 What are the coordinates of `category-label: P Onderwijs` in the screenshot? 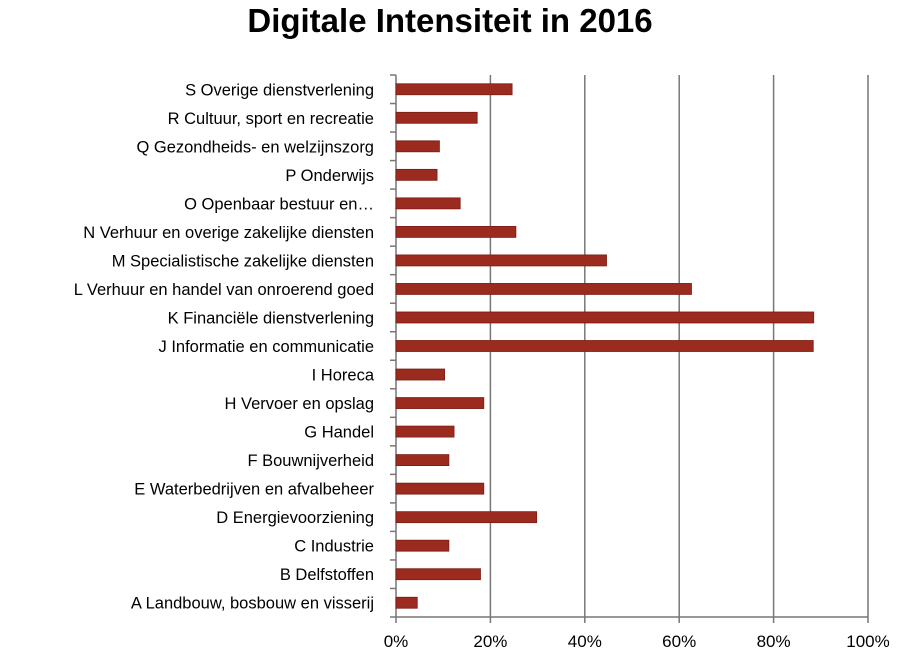 It's located at (329, 176).